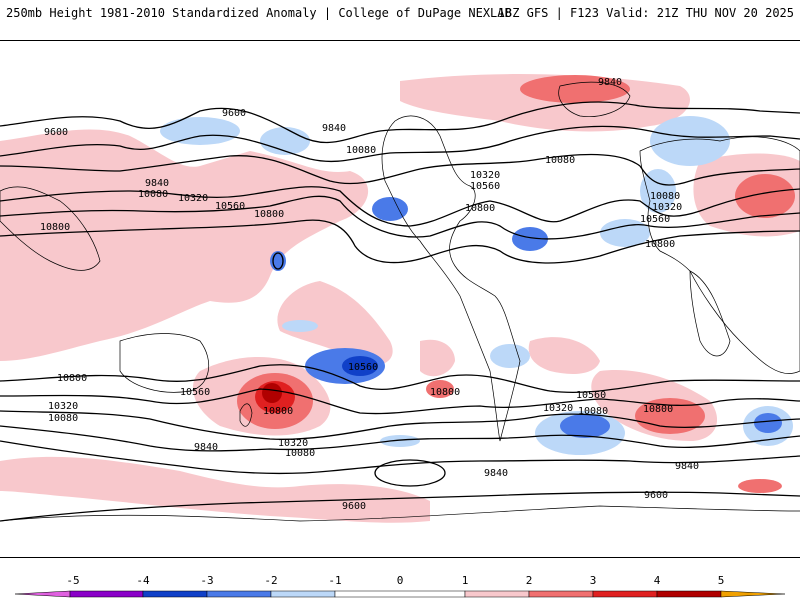 This screenshot has height=604, width=800. I want to click on contour-10320-south, so click(400, 425).